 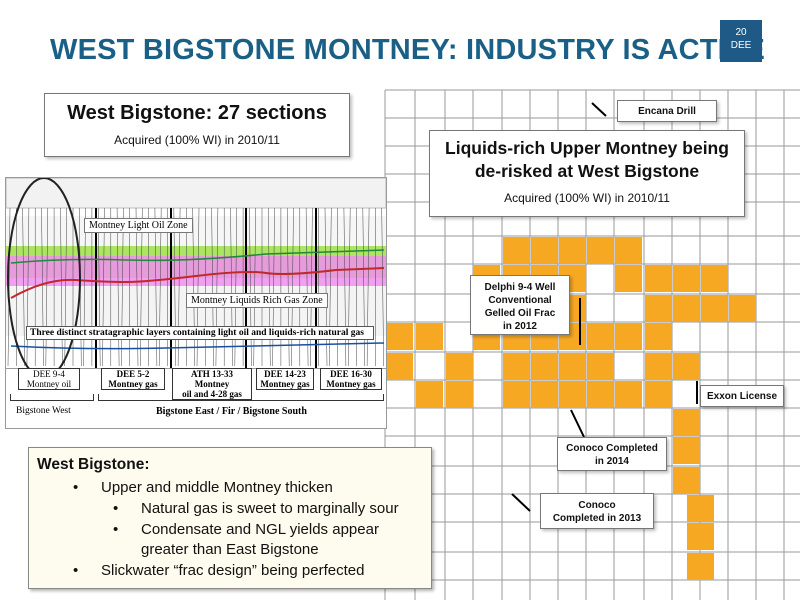 I want to click on well-label-ath-13-33: ATH 13-33 Montney oil and 4-28 gas, so click(x=212, y=384).